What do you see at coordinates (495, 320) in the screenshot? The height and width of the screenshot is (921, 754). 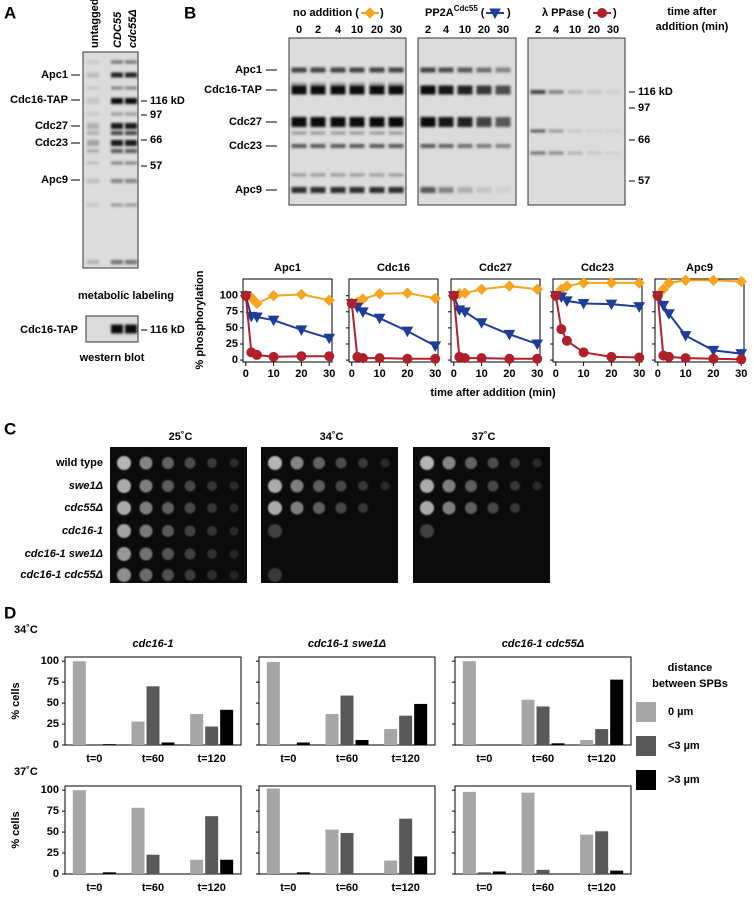 I see `series-line` at bounding box center [495, 320].